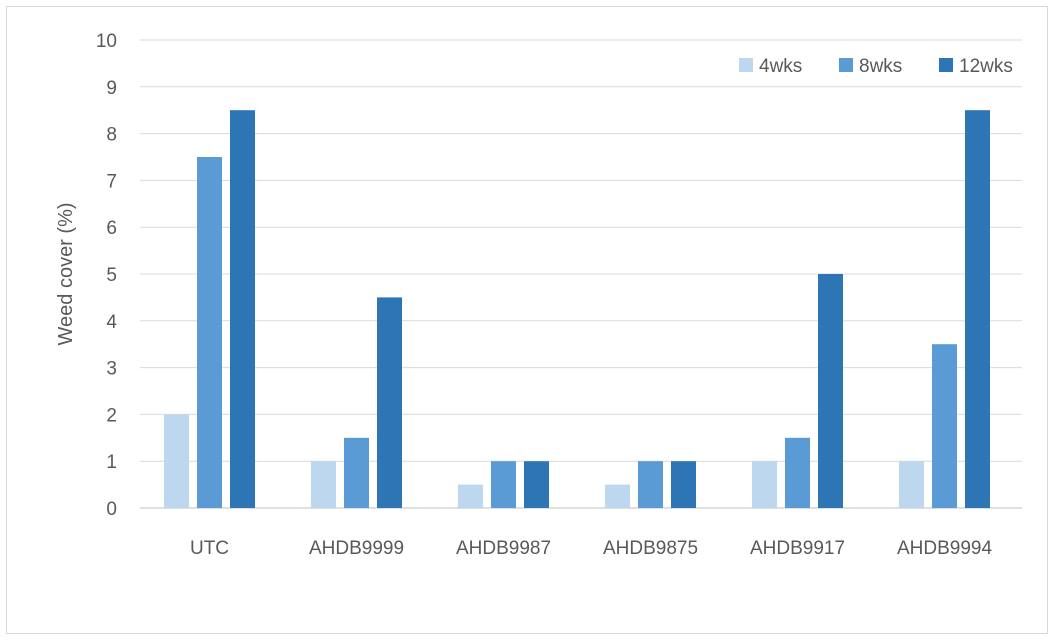 The width and height of the screenshot is (1056, 640). I want to click on y-tick-label: 6, so click(111, 228).